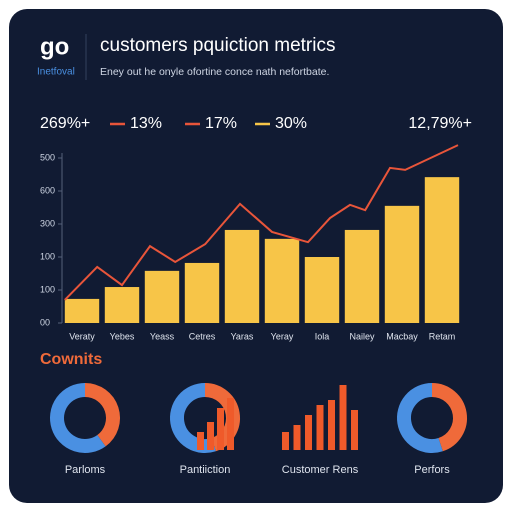 The height and width of the screenshot is (512, 512). What do you see at coordinates (202, 336) in the screenshot?
I see `x-tick-label: Cetres` at bounding box center [202, 336].